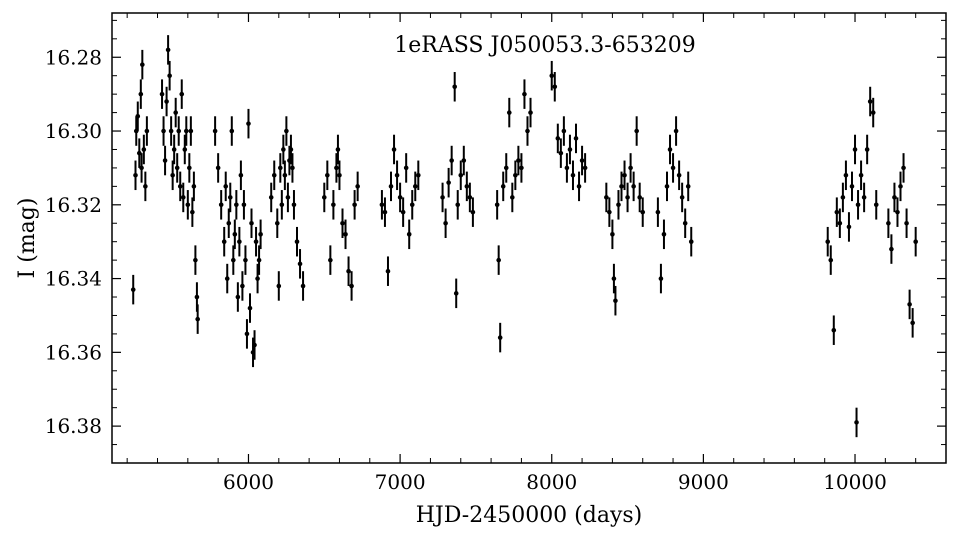 The image size is (960, 540). I want to click on chart-title: 1eRASS J050053.3-653209, so click(544, 45).